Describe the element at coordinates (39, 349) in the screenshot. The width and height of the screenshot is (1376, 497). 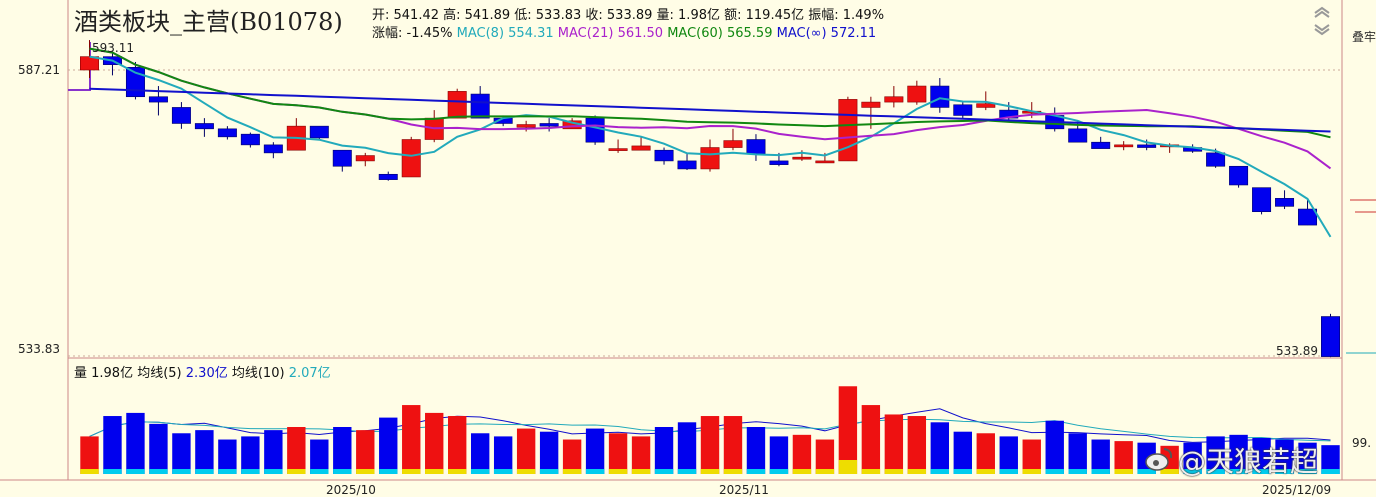
I see `y-bottom-label: 533.83` at that location.